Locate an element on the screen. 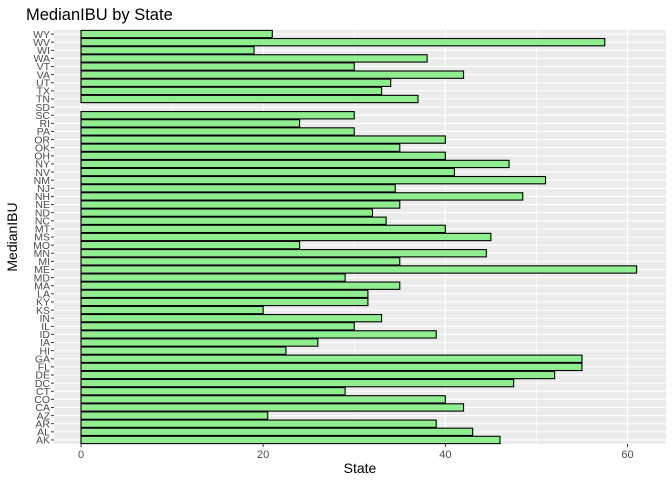  y-tick-label: NH is located at coordinates (42, 197).